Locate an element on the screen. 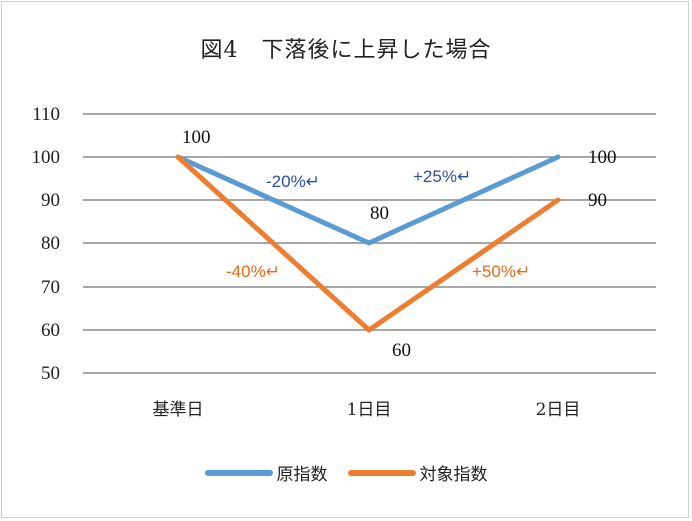 The width and height of the screenshot is (692, 521). y-tick: 70 is located at coordinates (50, 287).